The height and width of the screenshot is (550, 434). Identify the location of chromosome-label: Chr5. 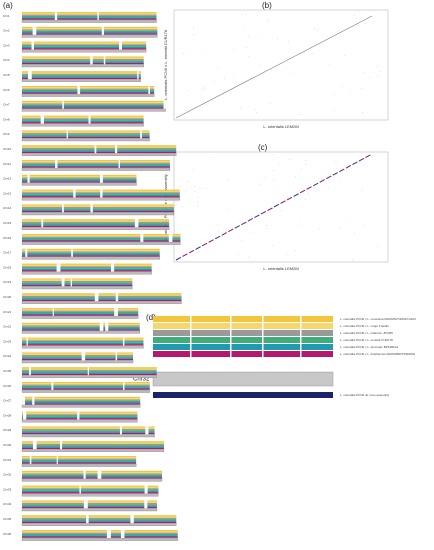
(6, 75).